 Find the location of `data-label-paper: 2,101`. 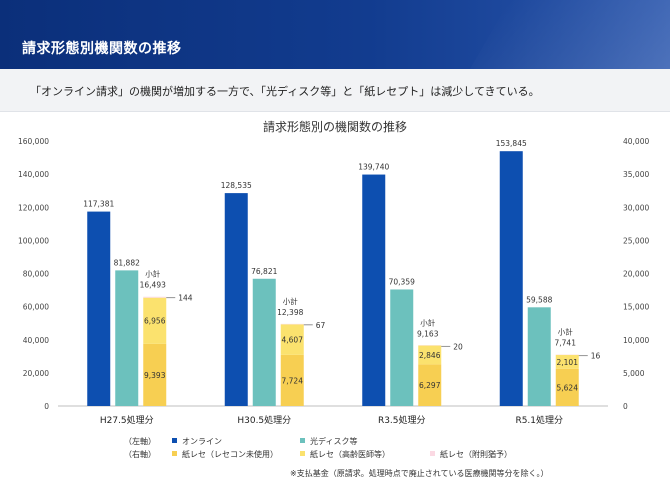

data-label-paper: 2,101 is located at coordinates (568, 362).